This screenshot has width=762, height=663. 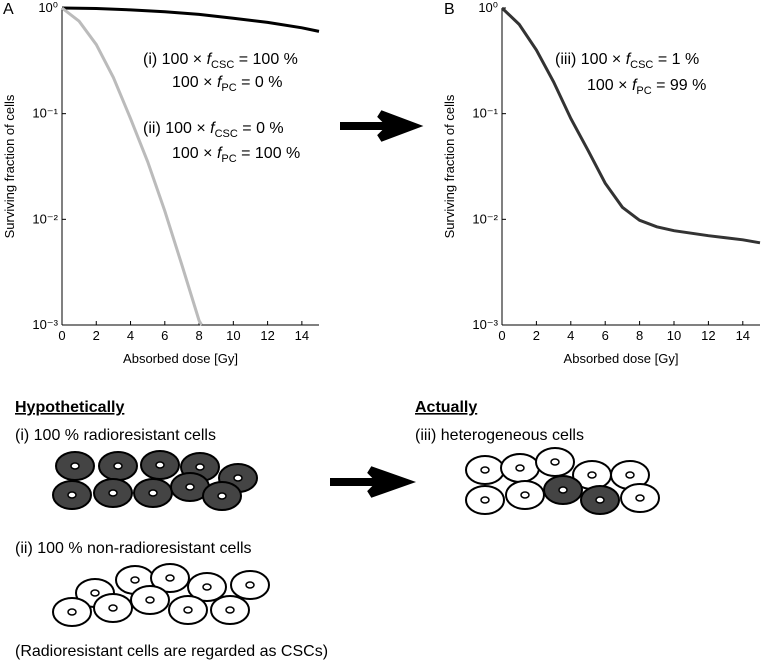 I want to click on heading: Actually, so click(x=446, y=407).